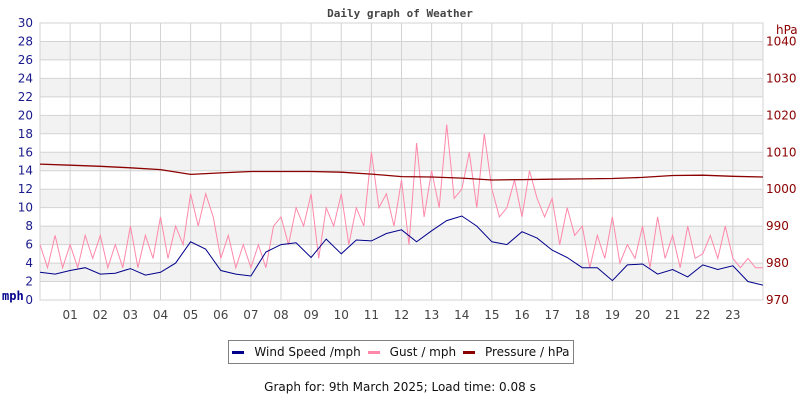  What do you see at coordinates (25, 189) in the screenshot?
I see `y-left-tick-label: 12` at bounding box center [25, 189].